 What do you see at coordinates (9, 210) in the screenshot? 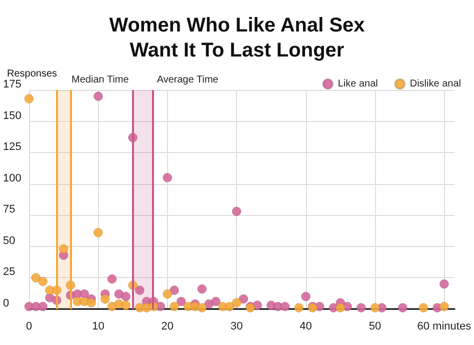
I see `y-tick-label: 75` at bounding box center [9, 210].